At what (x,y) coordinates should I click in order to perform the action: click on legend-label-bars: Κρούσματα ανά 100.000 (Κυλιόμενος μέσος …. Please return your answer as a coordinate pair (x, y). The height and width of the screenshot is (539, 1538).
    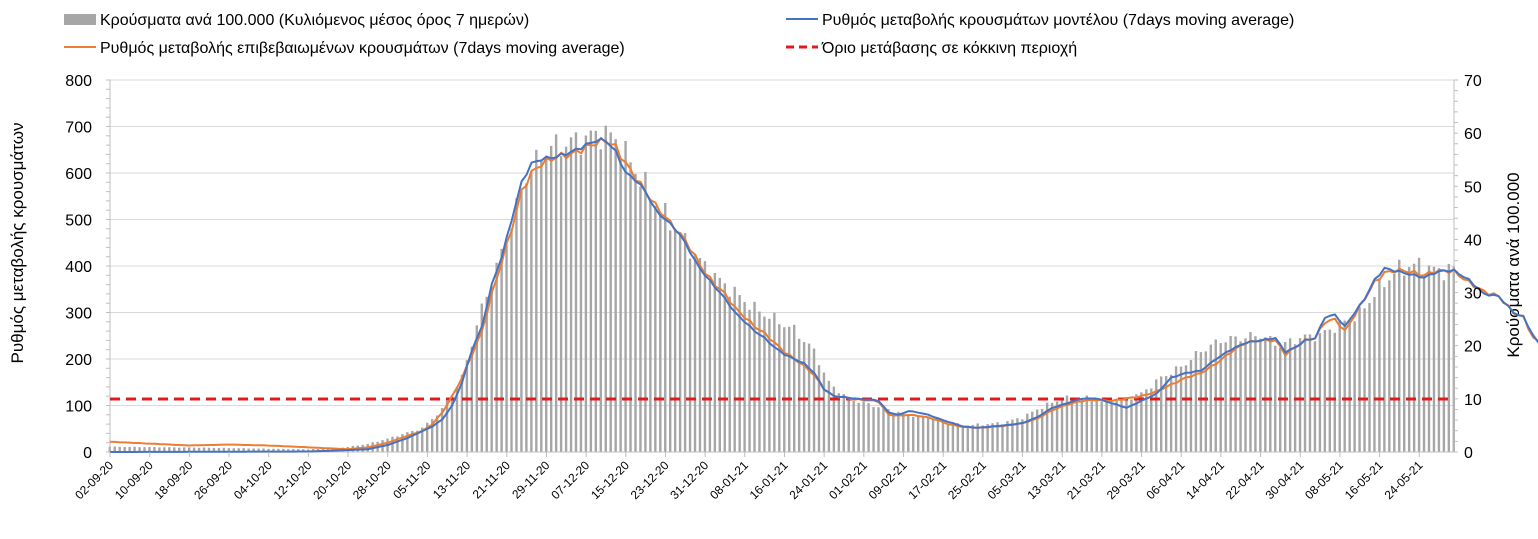
    Looking at the image, I should click on (314, 20).